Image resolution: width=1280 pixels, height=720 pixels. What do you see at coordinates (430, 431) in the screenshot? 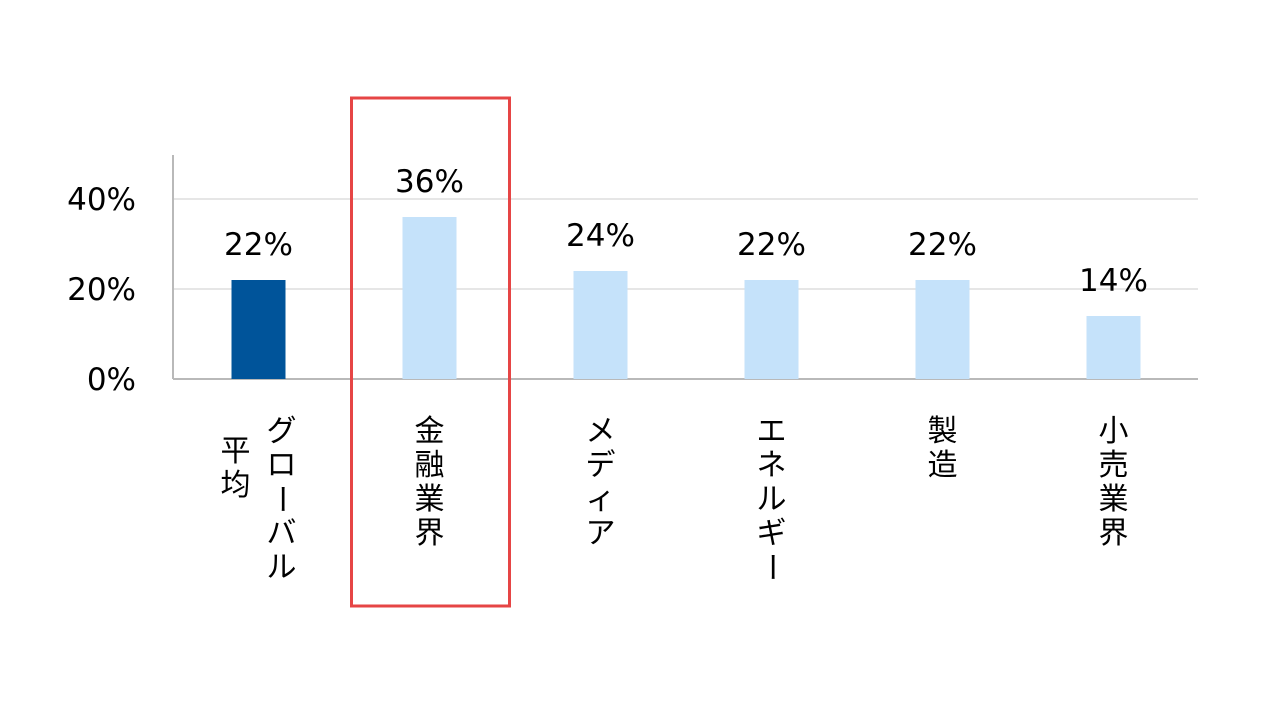
I see `category-char: 金` at bounding box center [430, 431].